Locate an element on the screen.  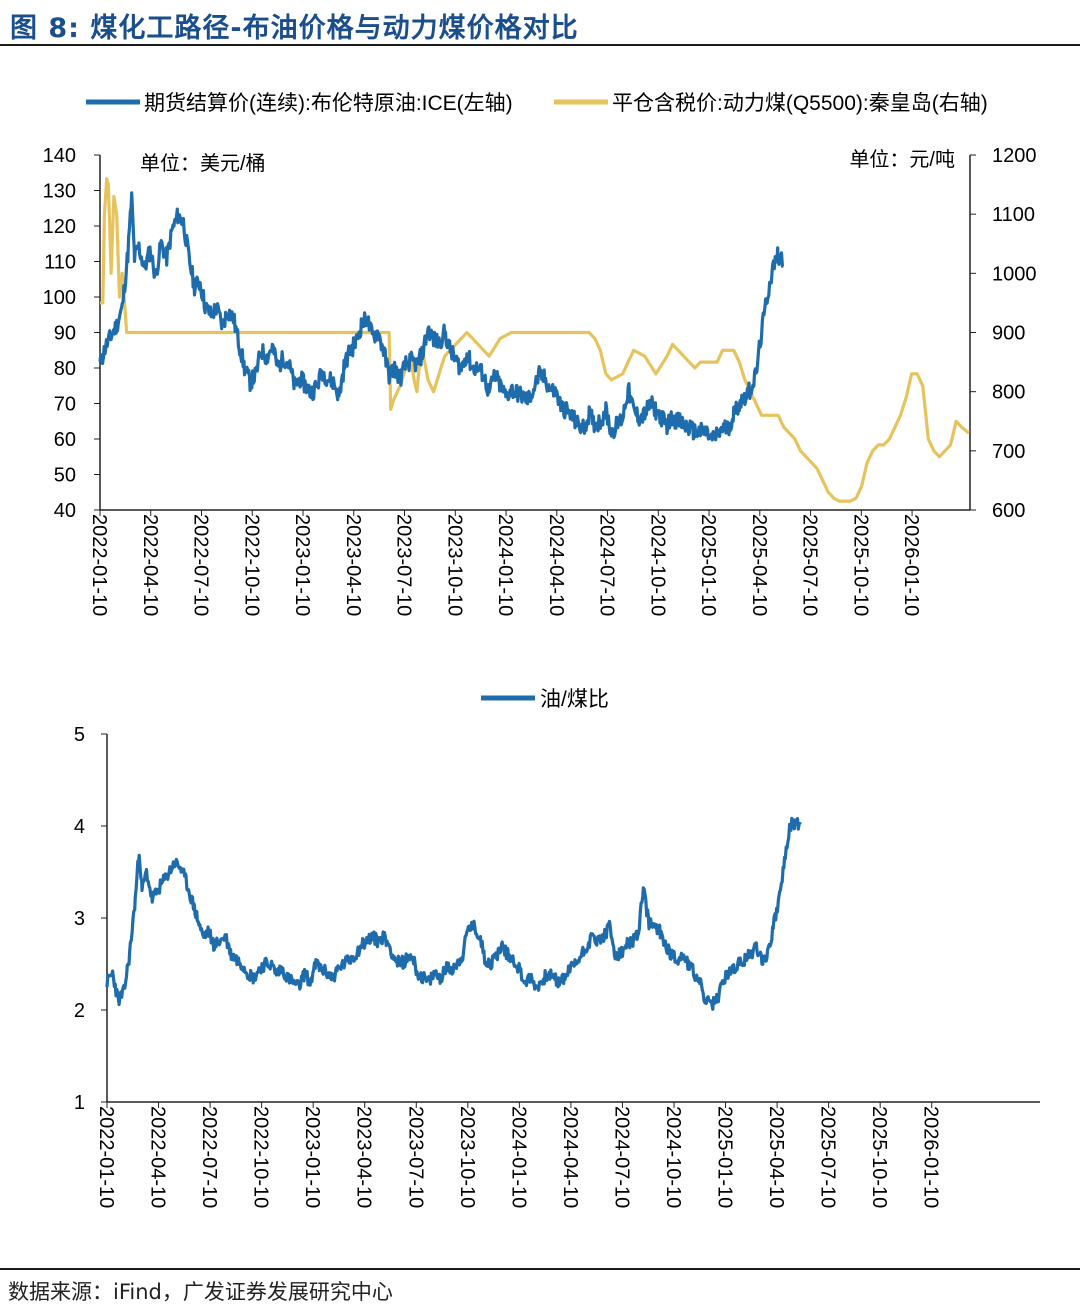
left-tick-label: 60 is located at coordinates (65, 440).